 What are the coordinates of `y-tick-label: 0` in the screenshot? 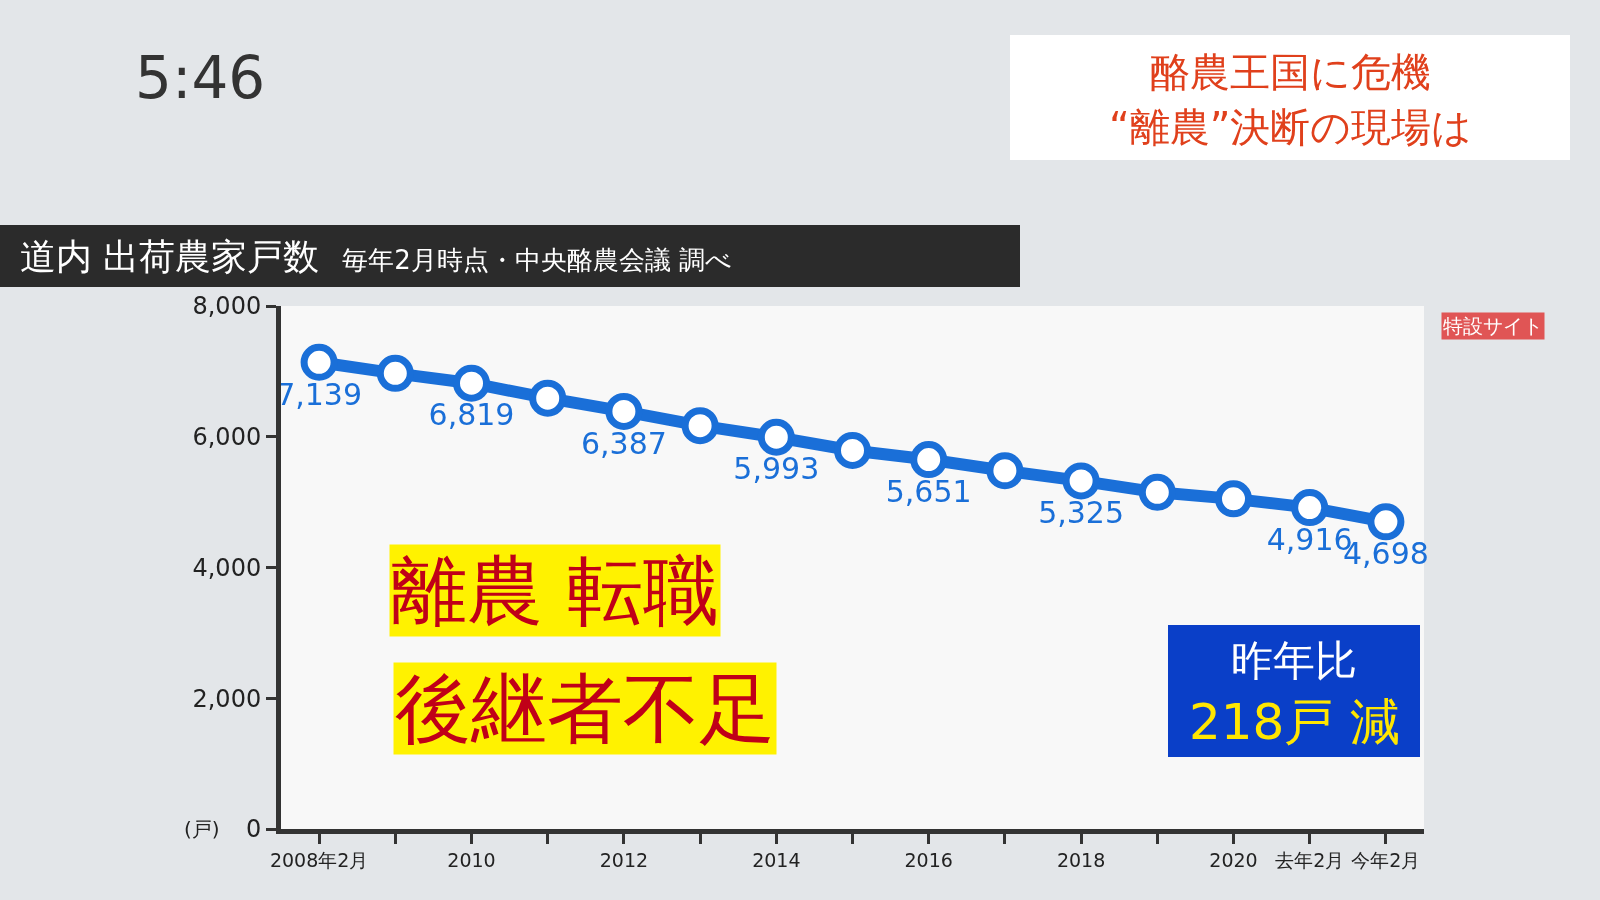 It's located at (253, 829).